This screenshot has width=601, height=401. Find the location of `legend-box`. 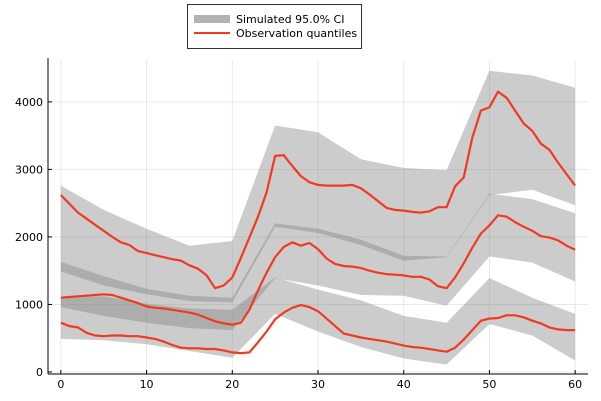

legend-box is located at coordinates (274, 26).